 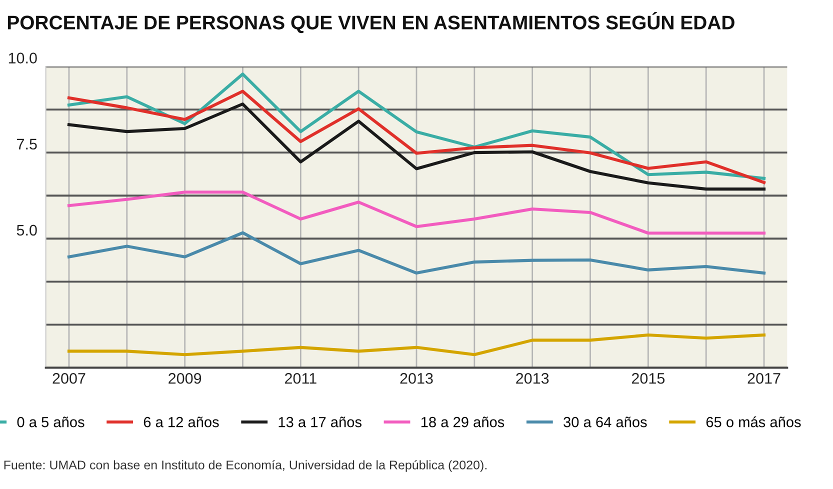 What do you see at coordinates (371, 23) in the screenshot?
I see `chart-title: PORCENTAJE DE PERSONAS QUE VIVEN EN ASENTAMIENTOS SEGÚN EDAD` at bounding box center [371, 23].